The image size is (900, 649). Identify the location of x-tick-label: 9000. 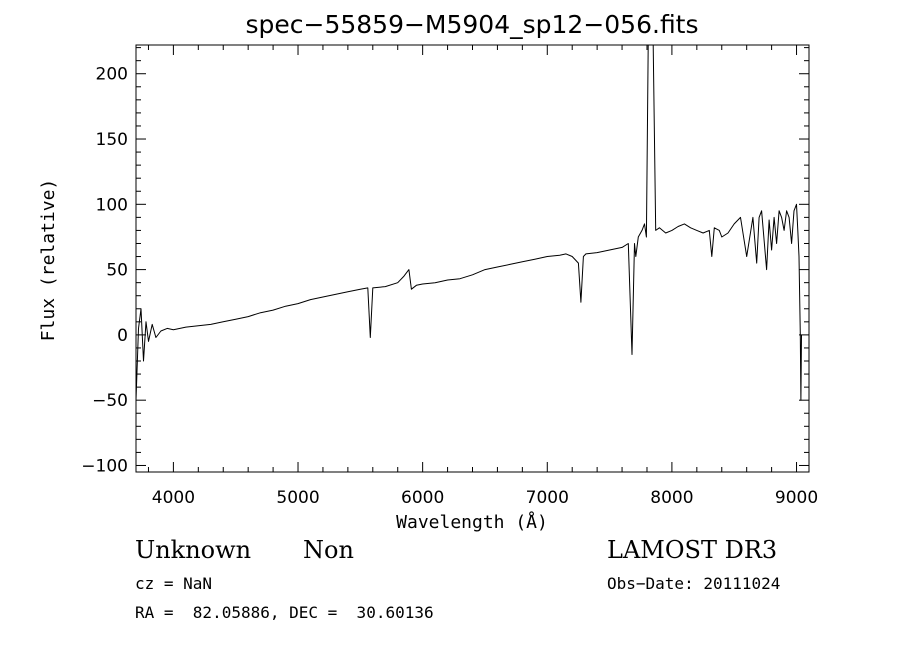
(796, 498).